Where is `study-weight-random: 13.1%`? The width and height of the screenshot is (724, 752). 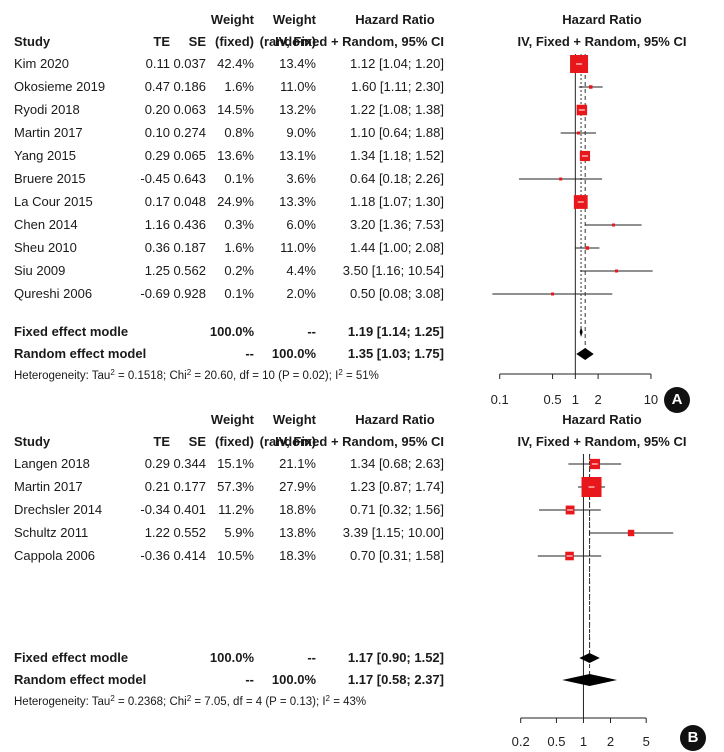 study-weight-random: 13.1% is located at coordinates (297, 155).